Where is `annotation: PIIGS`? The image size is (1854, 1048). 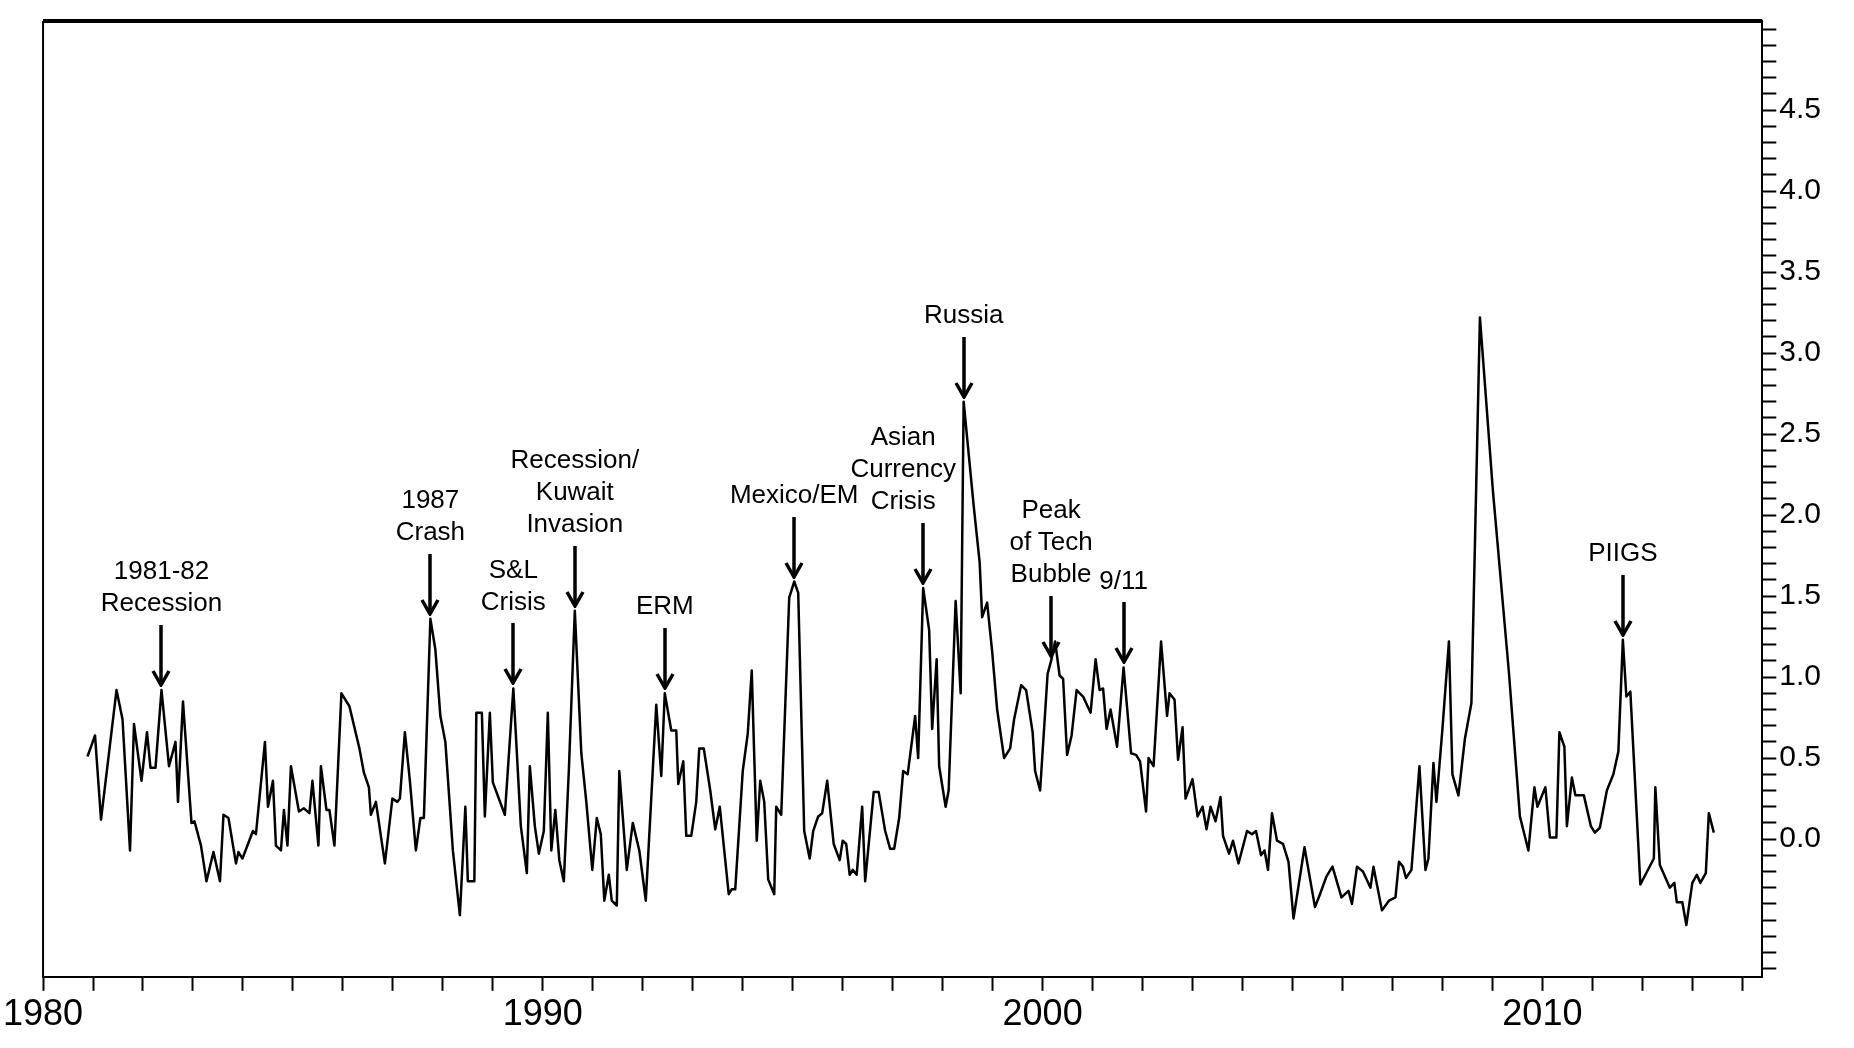
annotation: PIIGS is located at coordinates (1623, 552).